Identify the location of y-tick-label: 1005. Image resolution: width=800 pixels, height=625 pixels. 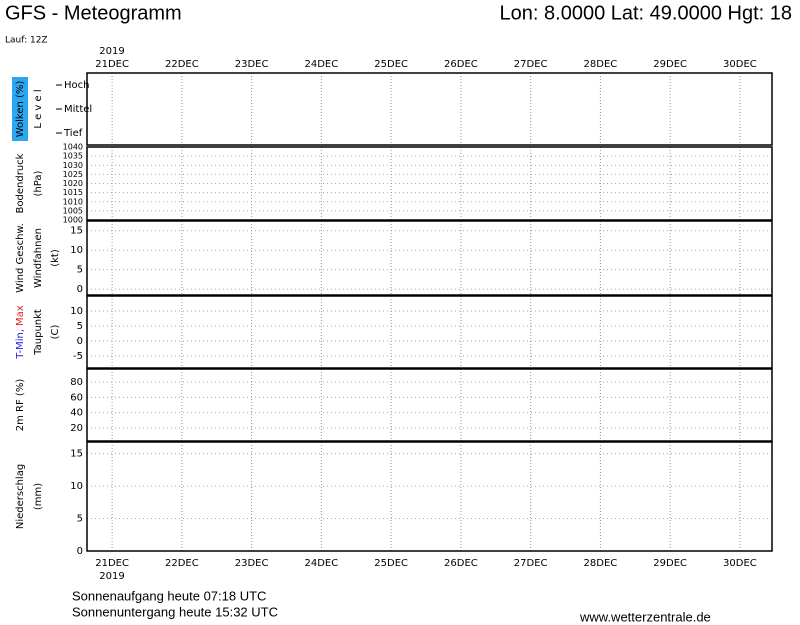
(73, 210).